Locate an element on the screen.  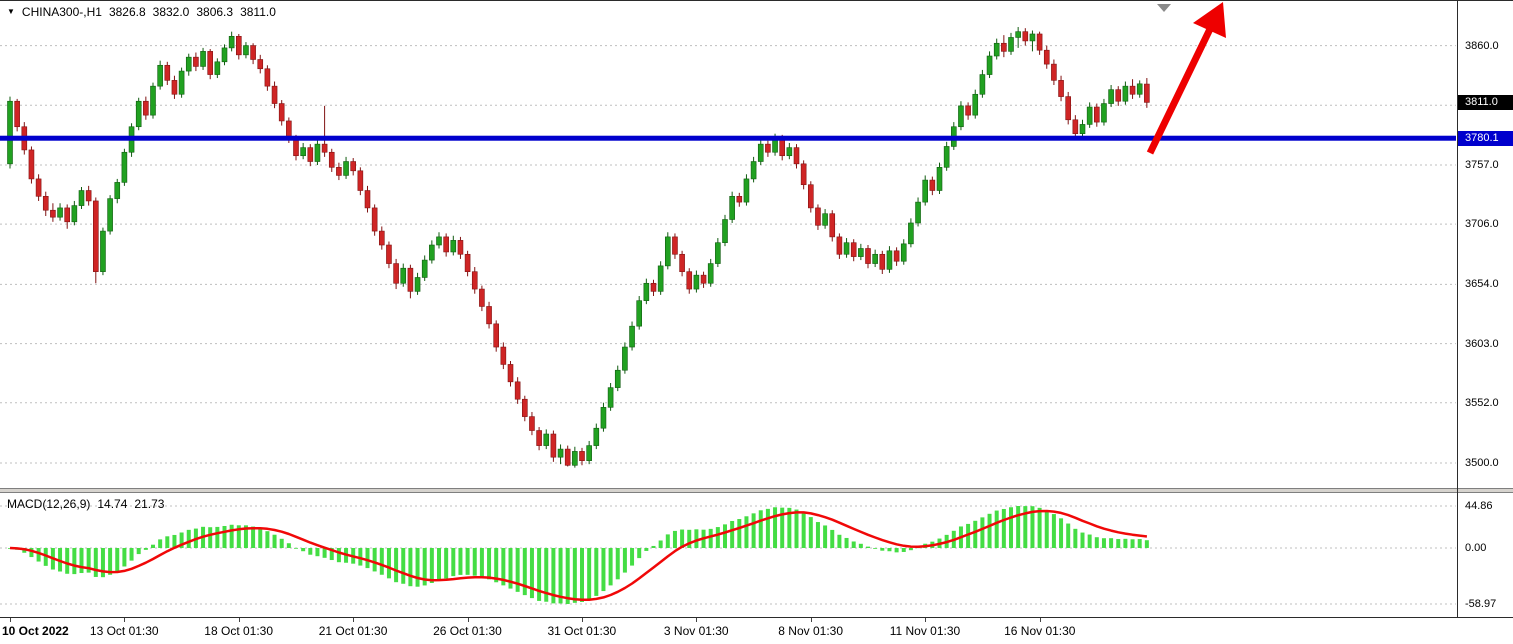
bid-price-badge: 3811.0 is located at coordinates (1485, 102).